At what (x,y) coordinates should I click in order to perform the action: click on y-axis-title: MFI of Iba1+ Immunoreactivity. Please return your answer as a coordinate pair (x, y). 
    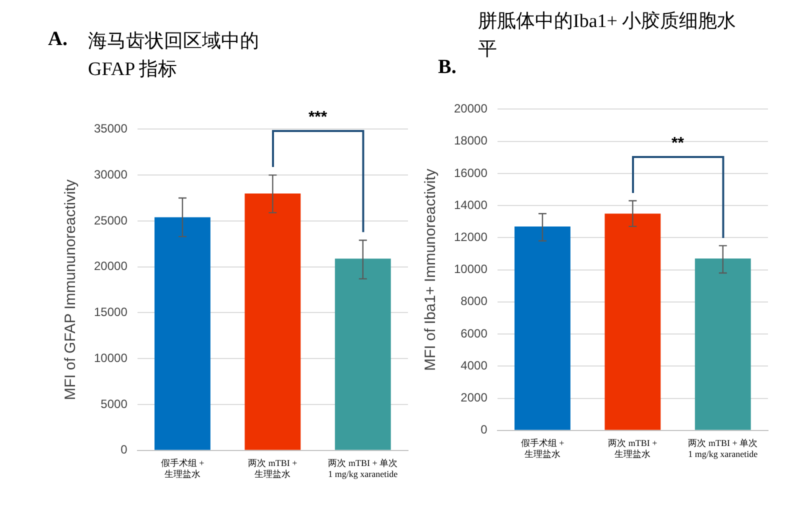
    Looking at the image, I should click on (431, 269).